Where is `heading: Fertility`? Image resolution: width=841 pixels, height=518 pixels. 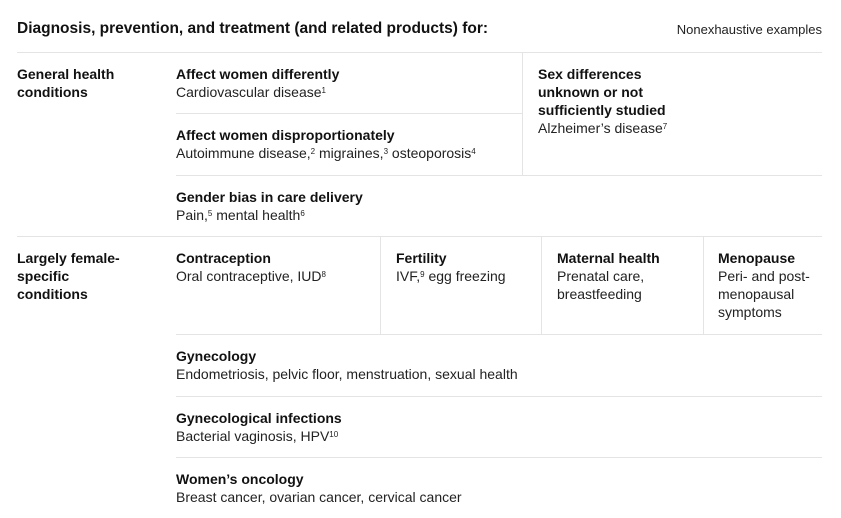
heading: Fertility is located at coordinates (421, 258).